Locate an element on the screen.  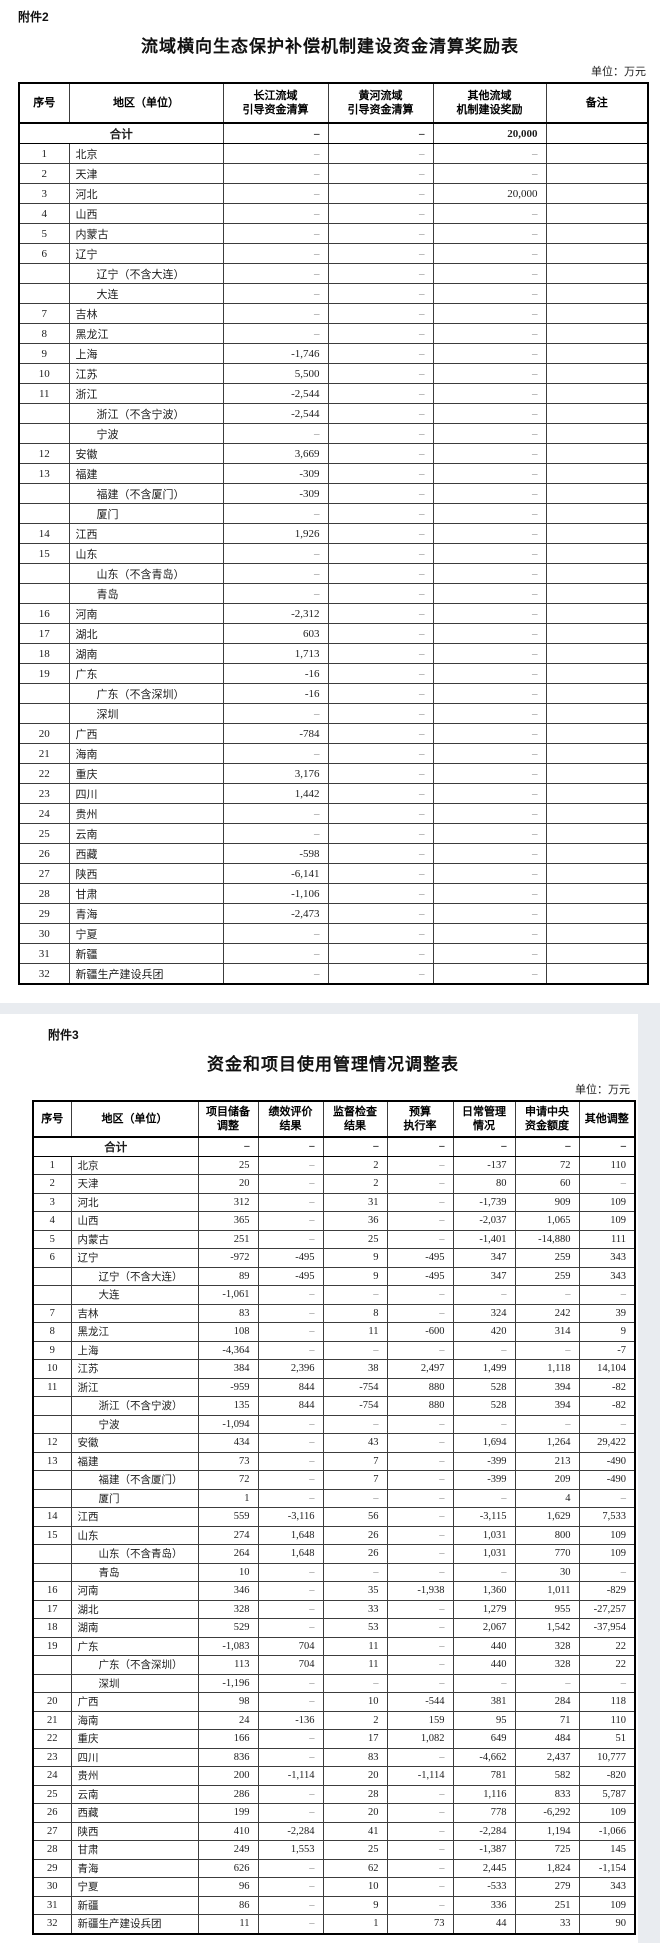
value-cell: 118 is located at coordinates (607, 1702).